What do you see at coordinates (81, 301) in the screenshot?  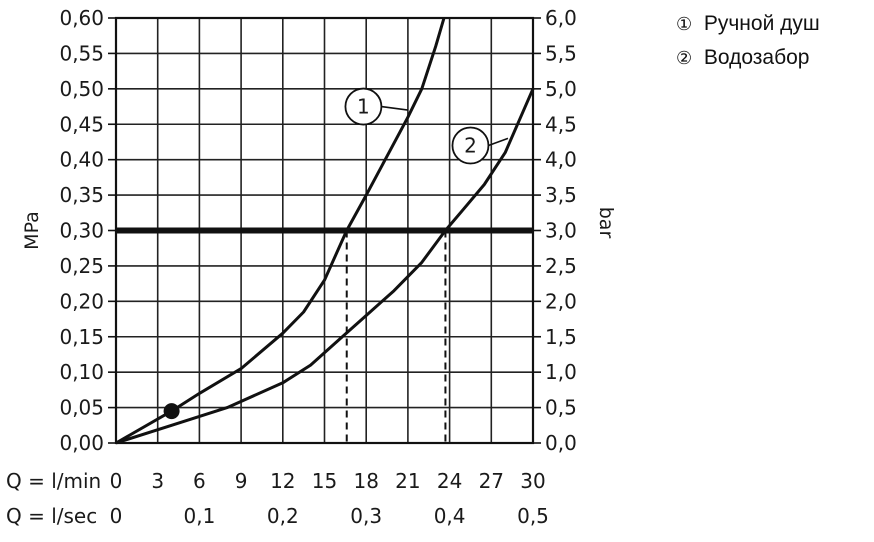 I see `left-tick-label: 0,20` at bounding box center [81, 301].